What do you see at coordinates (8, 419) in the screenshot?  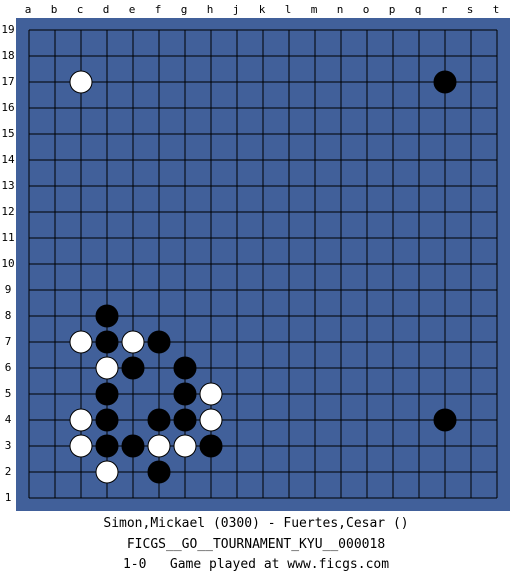 I see `row-label: 4` at bounding box center [8, 419].